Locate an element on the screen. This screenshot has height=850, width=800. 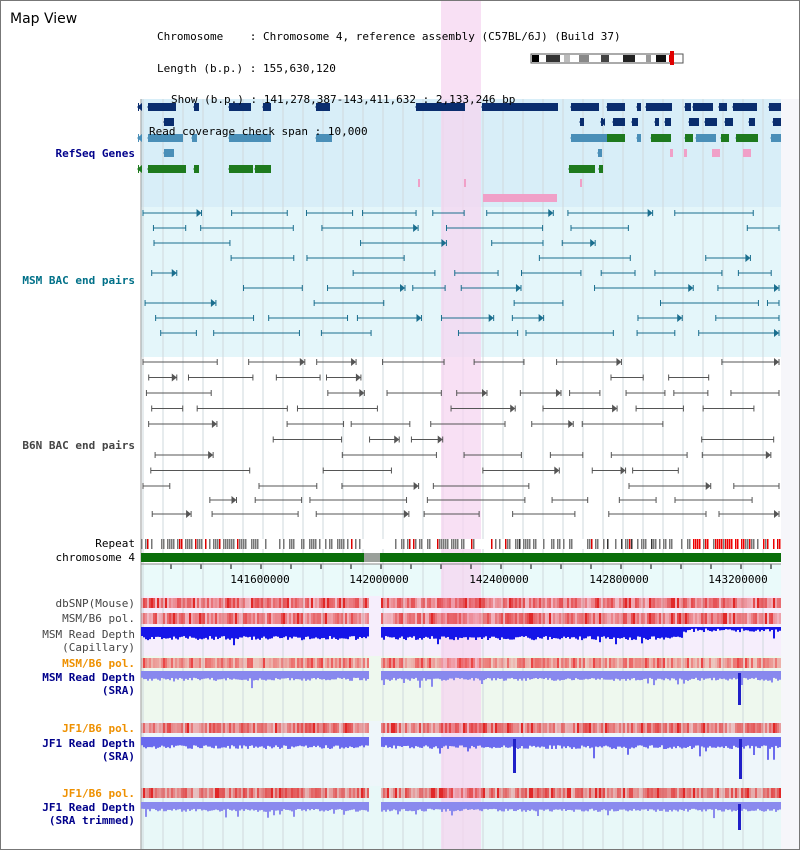
track-label-refseq: RefSeq Genes is located at coordinates (95, 153).